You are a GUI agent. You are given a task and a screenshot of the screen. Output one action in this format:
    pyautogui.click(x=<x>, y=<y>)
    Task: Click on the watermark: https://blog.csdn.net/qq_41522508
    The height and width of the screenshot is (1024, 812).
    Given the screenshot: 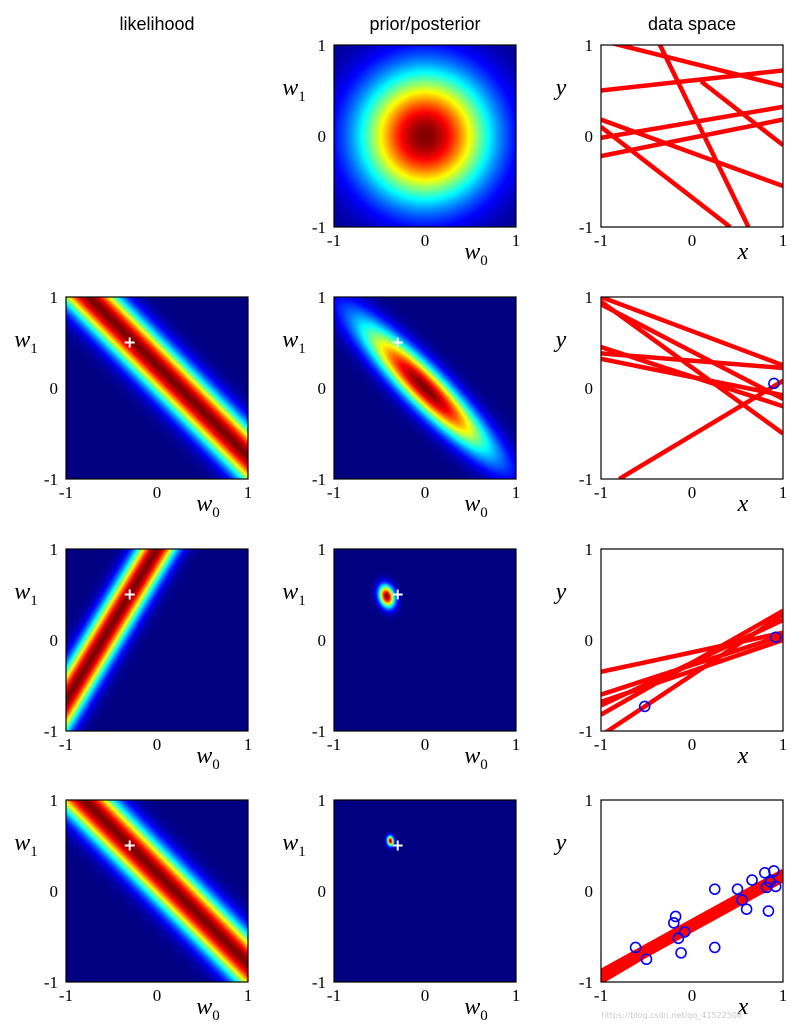 What is the action you would take?
    pyautogui.click(x=671, y=1015)
    